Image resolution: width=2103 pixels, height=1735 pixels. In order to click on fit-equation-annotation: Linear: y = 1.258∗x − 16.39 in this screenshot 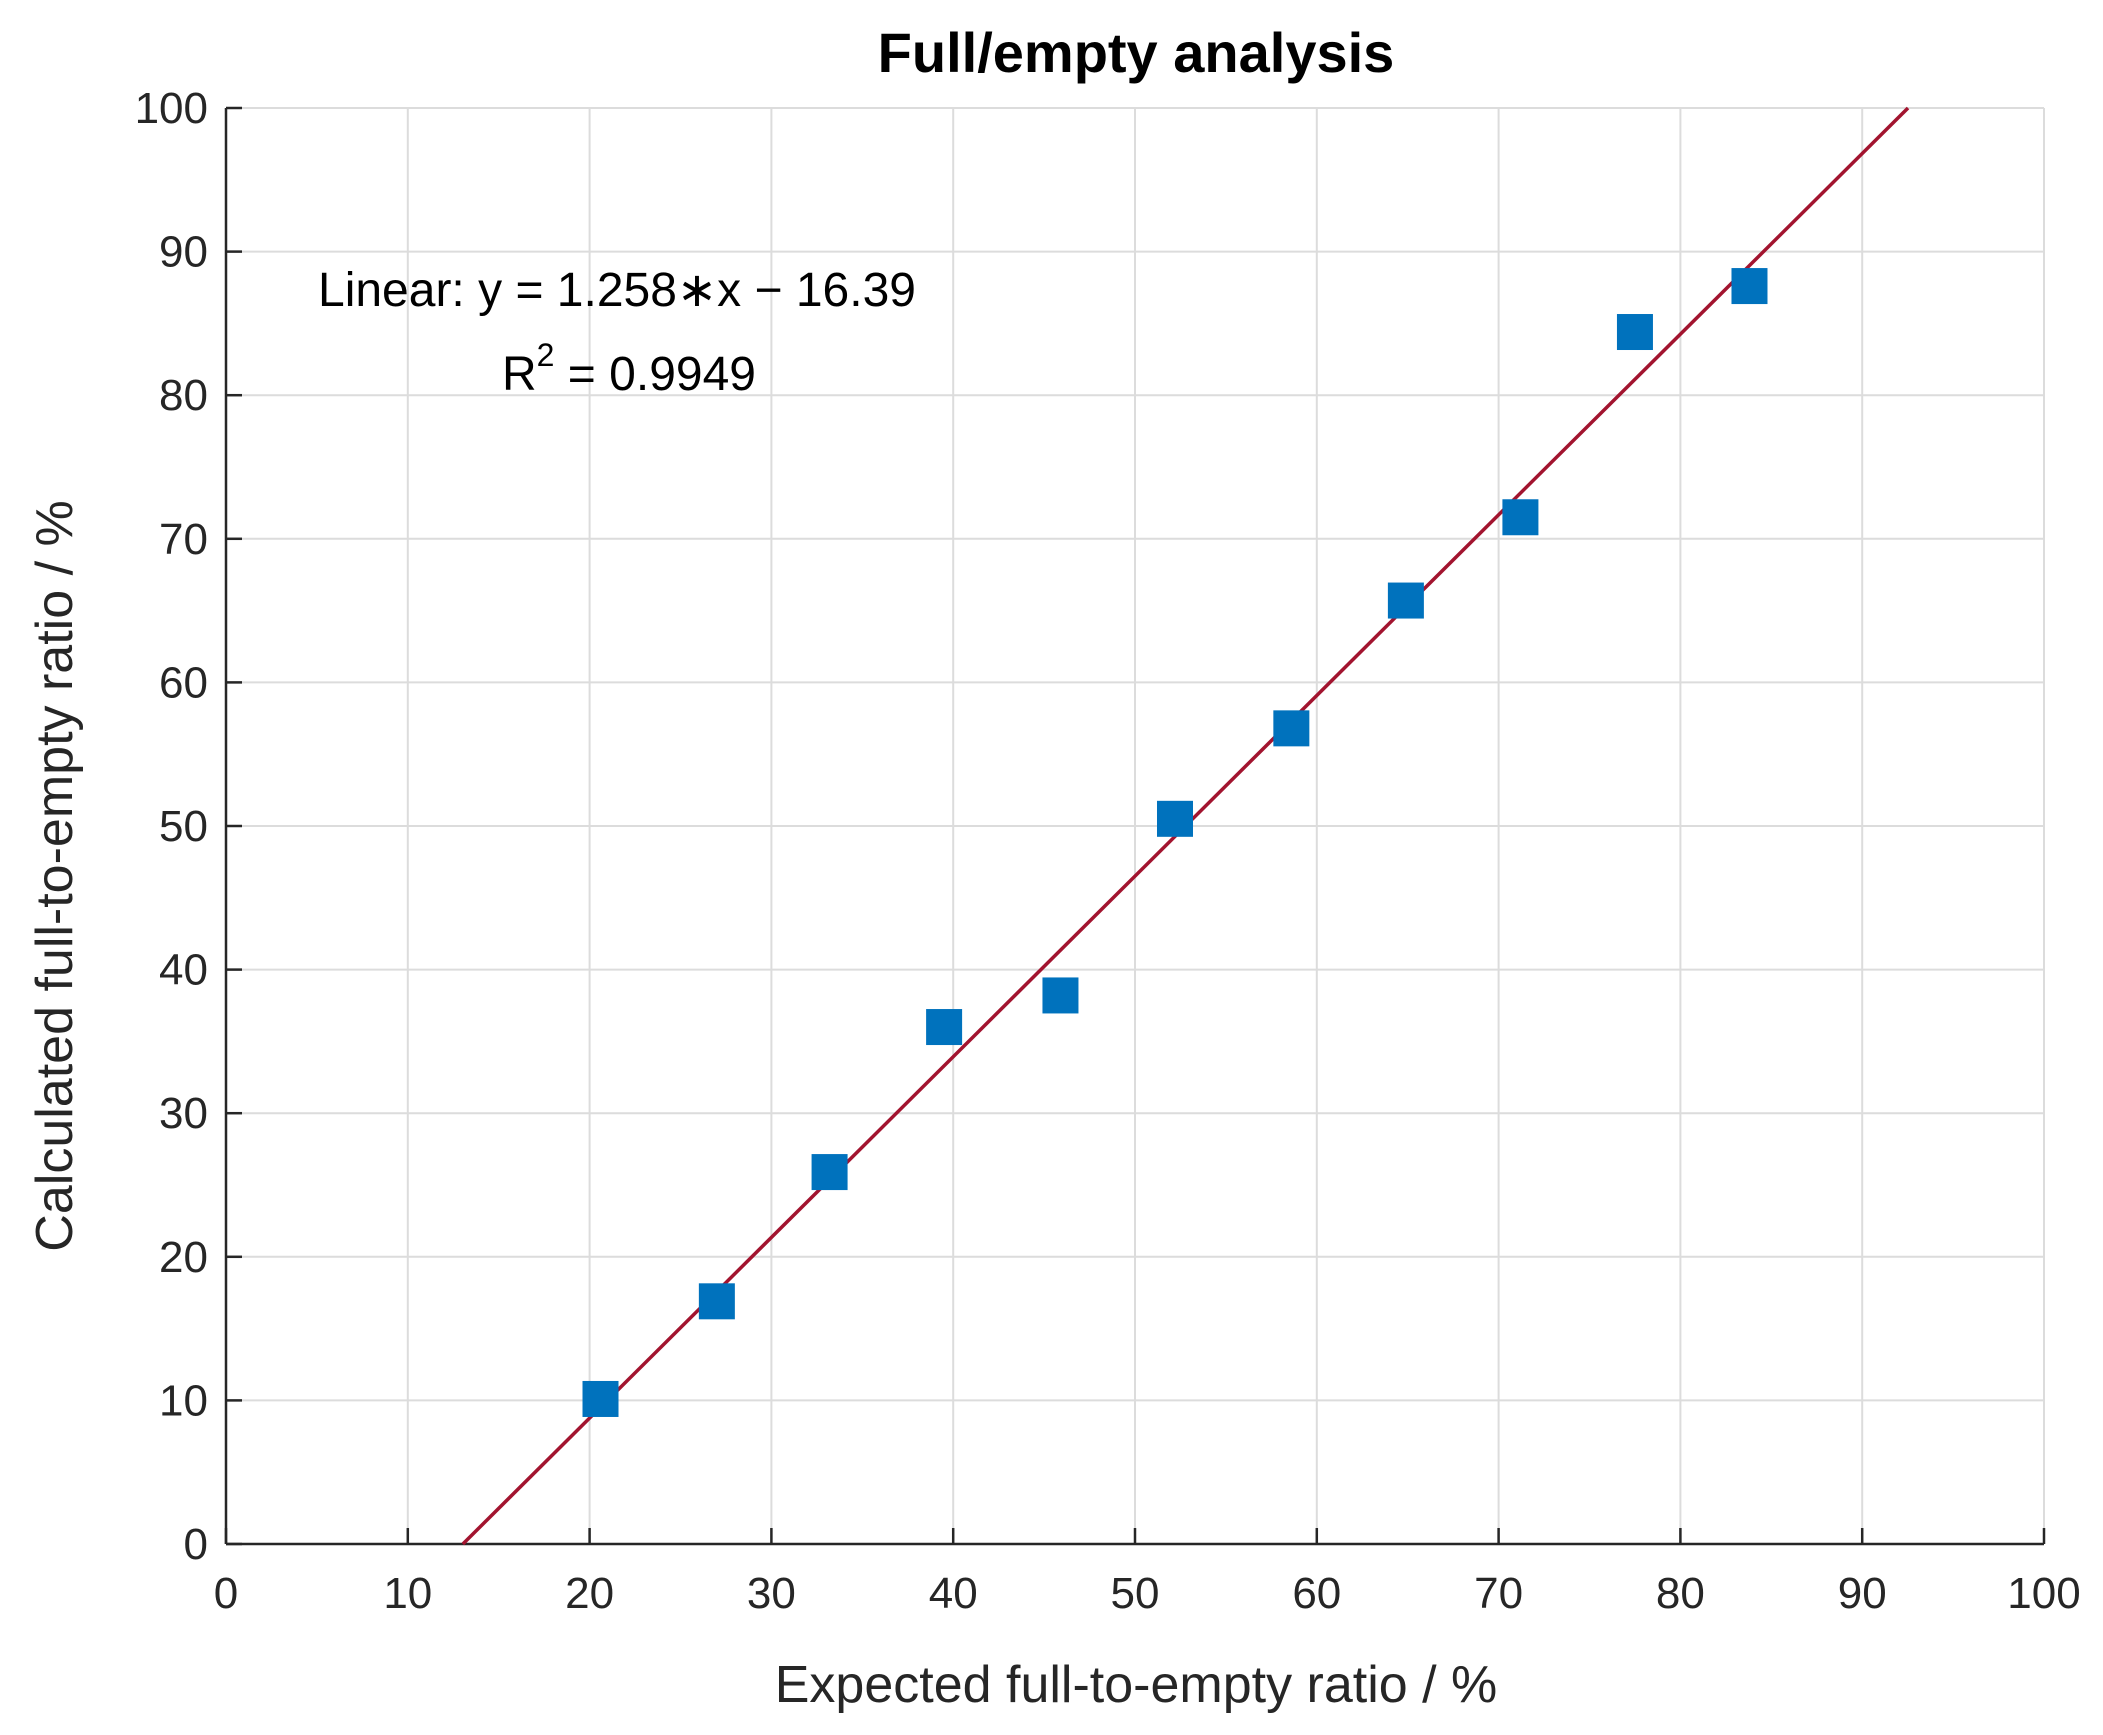, I will do `click(617, 290)`.